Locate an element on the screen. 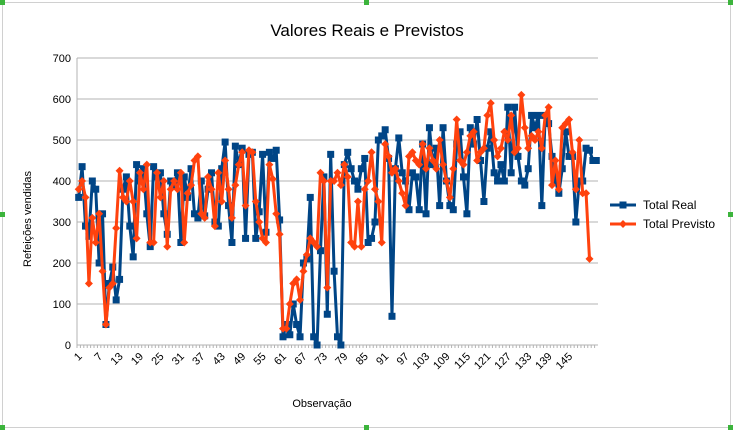 This screenshot has width=733, height=430. selection-handle-bottom-right is located at coordinates (730, 427).